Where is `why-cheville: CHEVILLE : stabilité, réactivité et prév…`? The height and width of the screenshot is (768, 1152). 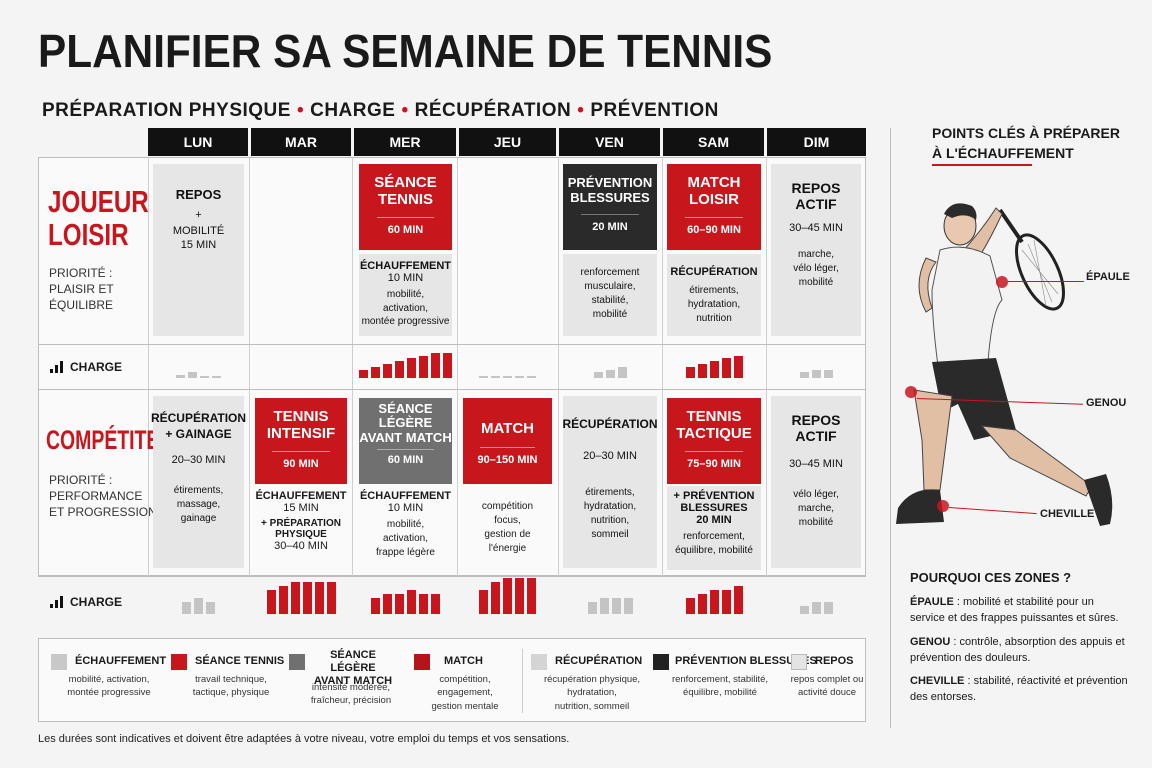 why-cheville: CHEVILLE : stabilité, réactivité et prév… is located at coordinates (1020, 690).